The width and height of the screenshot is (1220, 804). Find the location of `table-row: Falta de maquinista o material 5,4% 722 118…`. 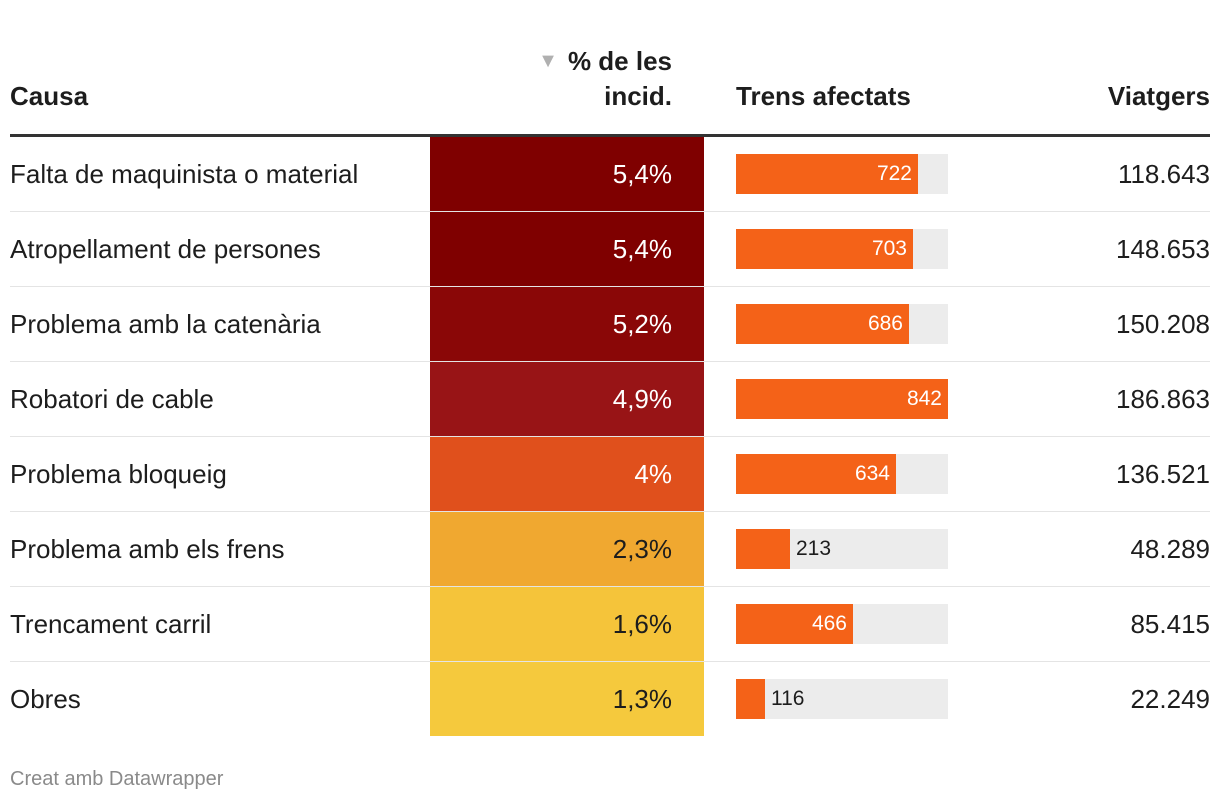

table-row: Falta de maquinista o material 5,4% 722 118… is located at coordinates (610, 174).